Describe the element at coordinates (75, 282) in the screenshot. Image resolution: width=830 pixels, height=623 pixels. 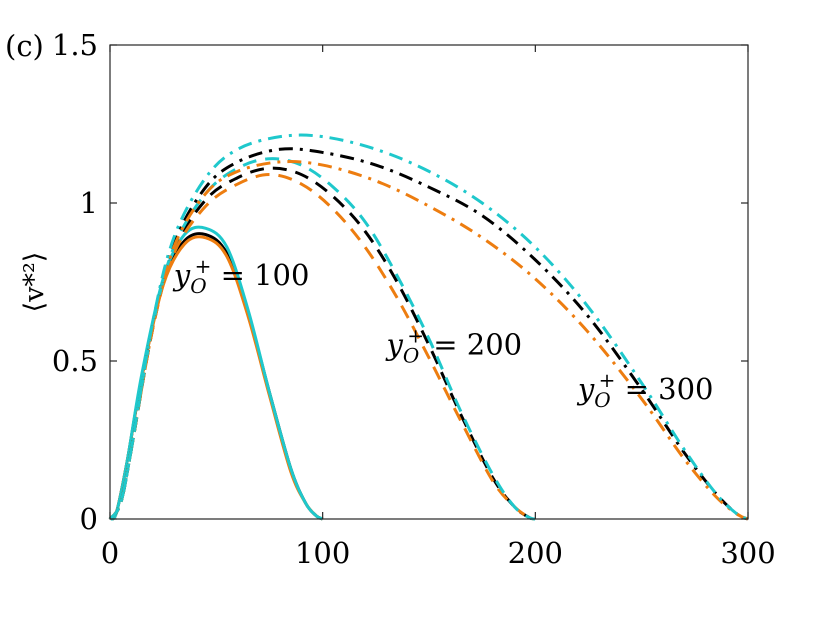
I see `y-axis-tick-labels: 0 0.5 1 1.5` at that location.